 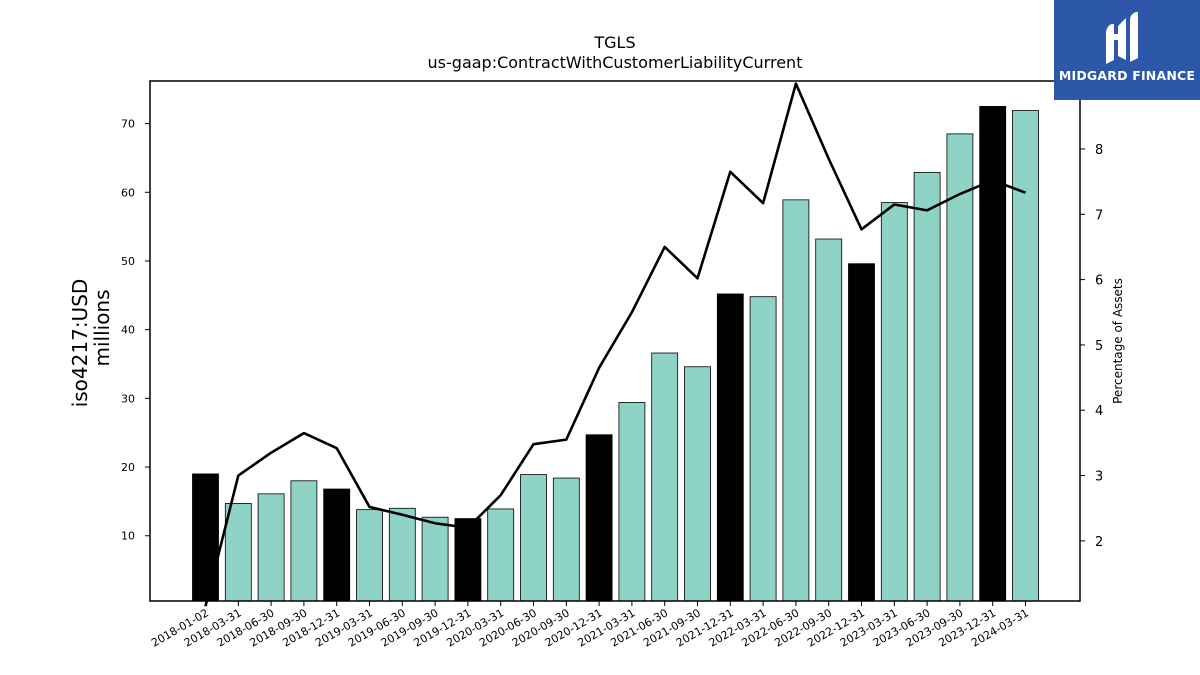 What do you see at coordinates (1099, 477) in the screenshot?
I see `y2-tick-label: 3` at bounding box center [1099, 477].